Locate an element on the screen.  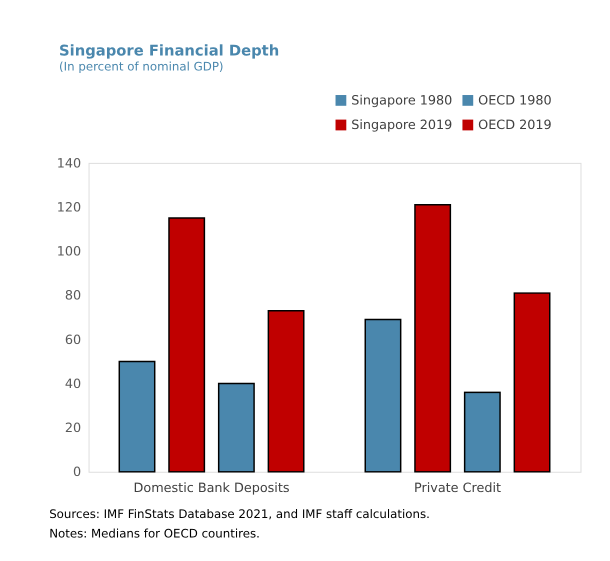
source-note: Sources: IMF FinStats Database 2021, and IMF staff calculations. is located at coordinates (239, 514).